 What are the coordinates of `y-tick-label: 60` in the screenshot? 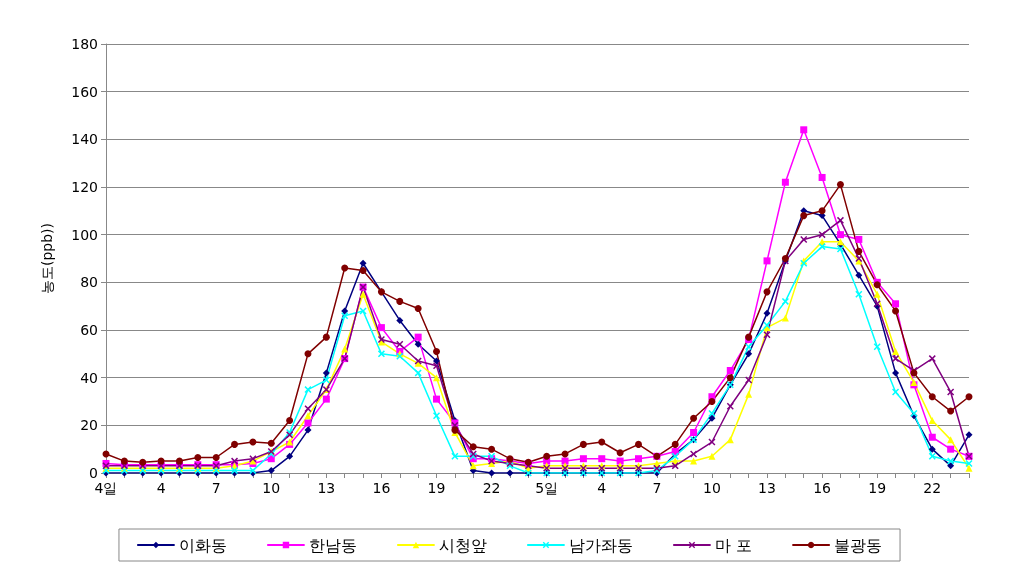 It's located at (89, 330).